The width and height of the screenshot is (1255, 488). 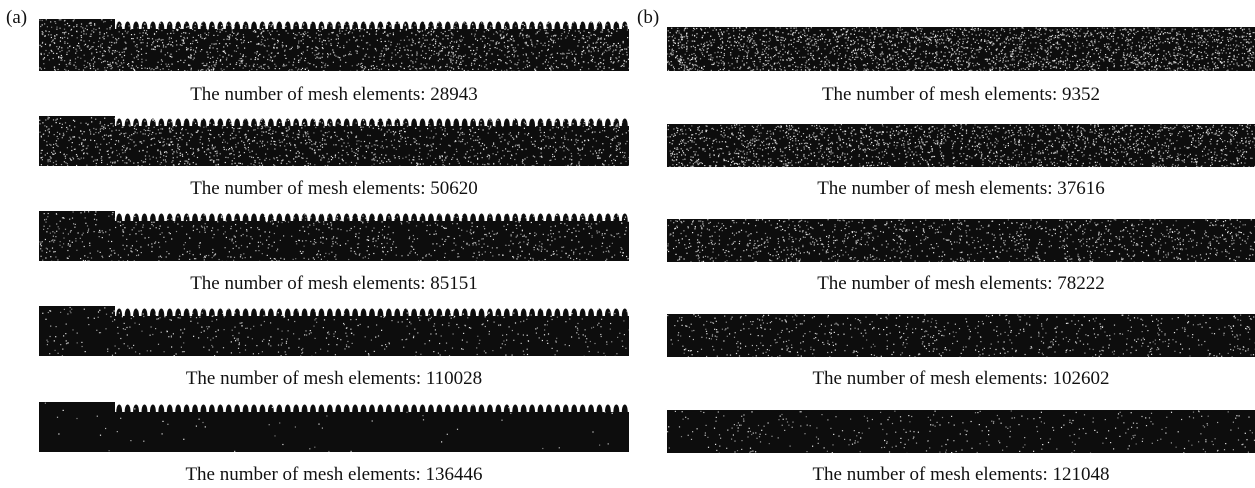 What do you see at coordinates (334, 378) in the screenshot?
I see `mesh-caption: The number of mesh elements: 110028` at bounding box center [334, 378].